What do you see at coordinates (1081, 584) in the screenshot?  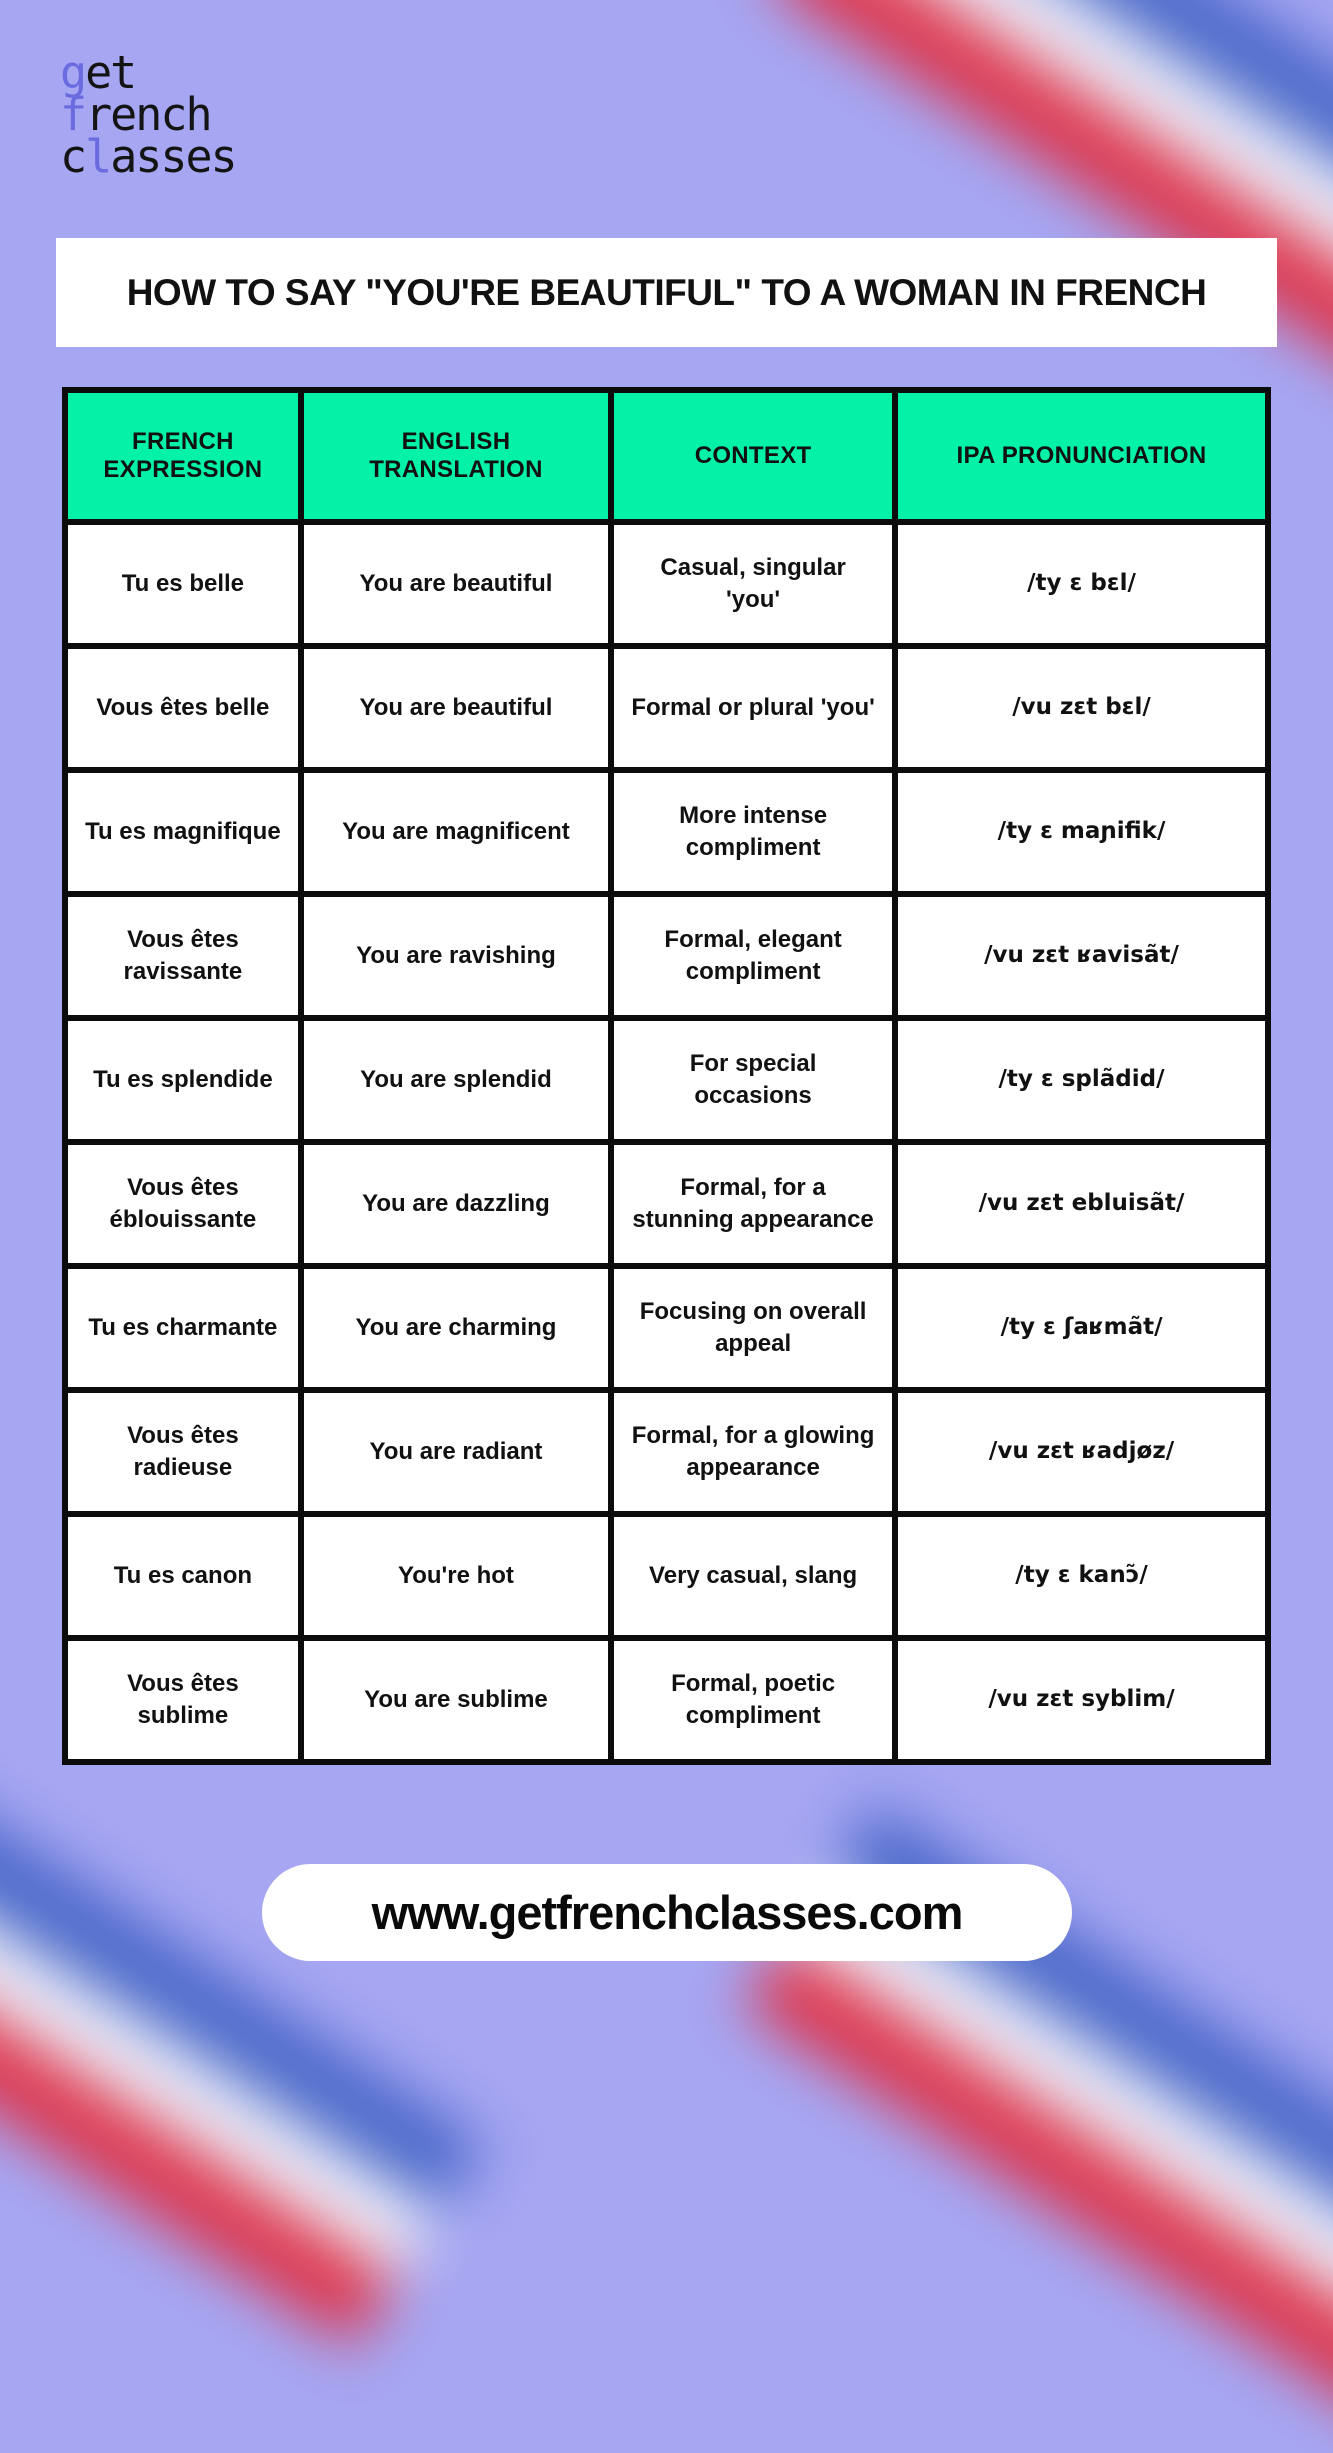 I see `cell-ipa-pronunciation: /ty ɛ bɛl/` at bounding box center [1081, 584].